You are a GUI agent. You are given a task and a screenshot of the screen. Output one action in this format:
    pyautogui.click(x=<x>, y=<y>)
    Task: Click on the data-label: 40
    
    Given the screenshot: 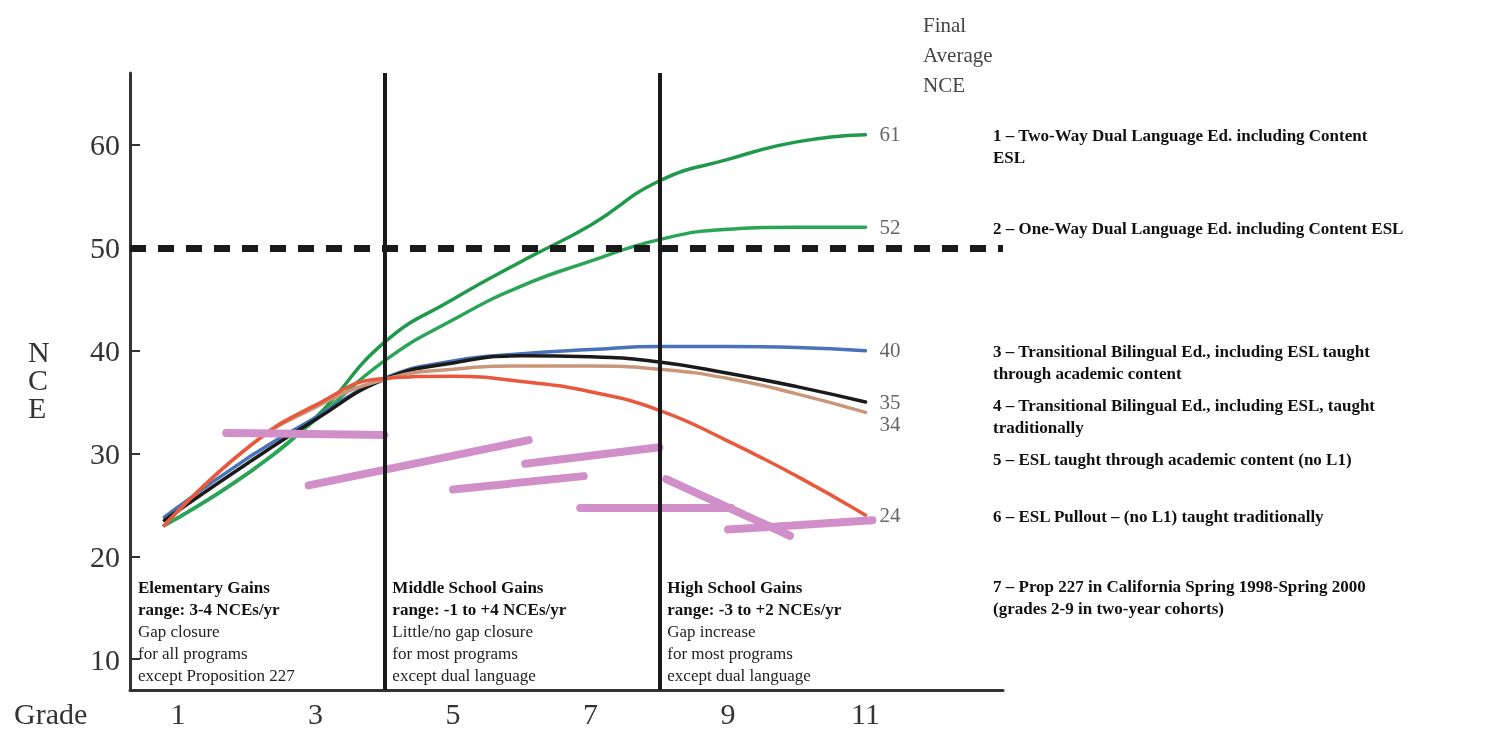 What is the action you would take?
    pyautogui.click(x=890, y=350)
    